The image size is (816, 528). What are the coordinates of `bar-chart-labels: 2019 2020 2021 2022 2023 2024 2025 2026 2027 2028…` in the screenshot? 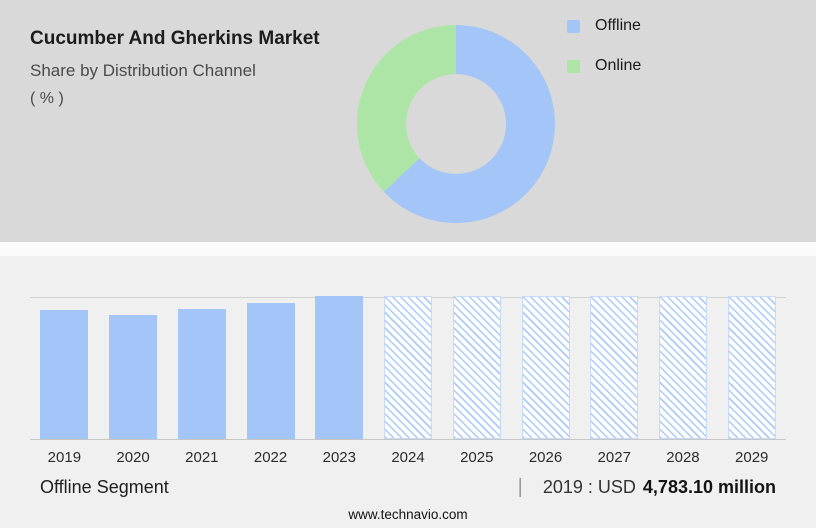 It's located at (408, 457).